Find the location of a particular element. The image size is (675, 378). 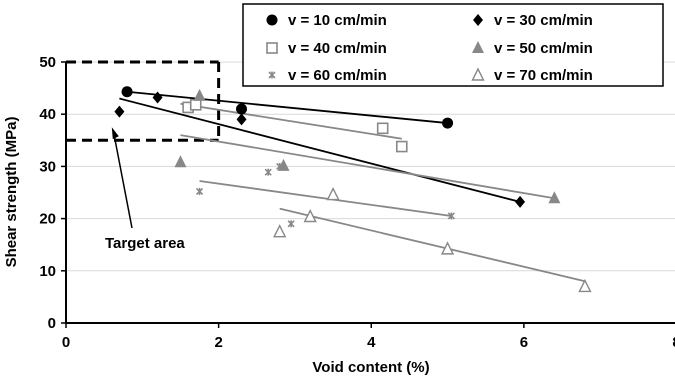

x-tick-label-4: 4 is located at coordinates (371, 342).